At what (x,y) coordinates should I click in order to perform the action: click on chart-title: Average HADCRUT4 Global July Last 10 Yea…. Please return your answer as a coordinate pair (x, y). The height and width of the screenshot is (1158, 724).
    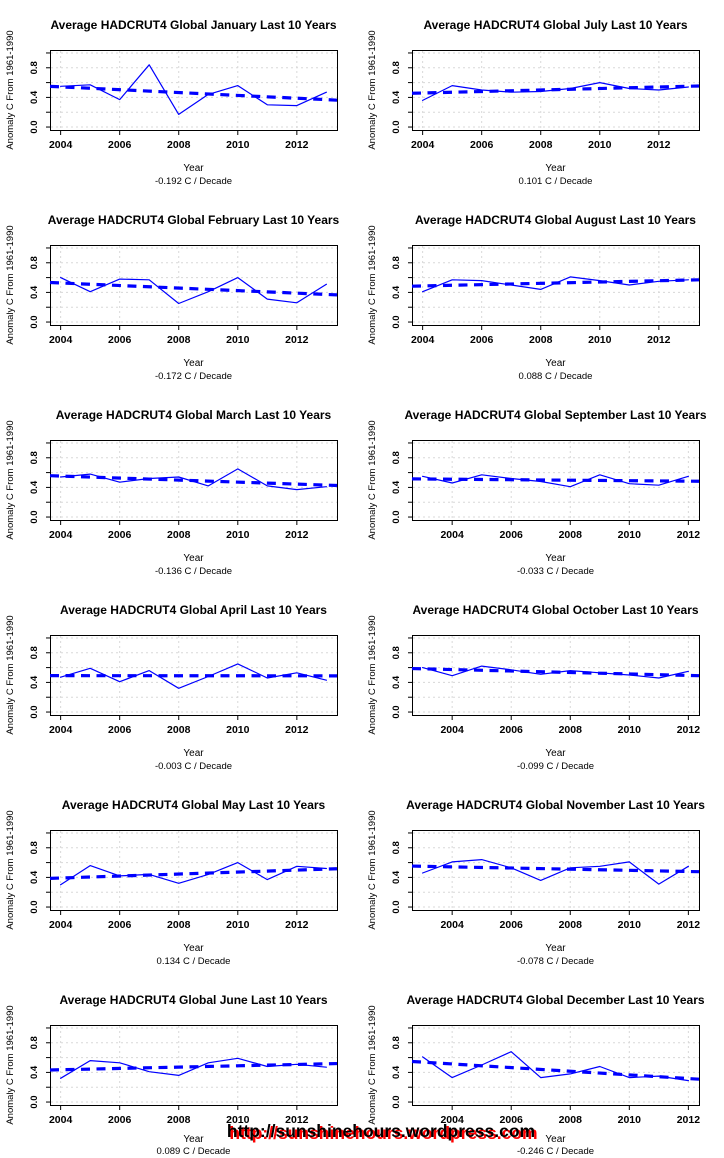
    Looking at the image, I should click on (555, 25).